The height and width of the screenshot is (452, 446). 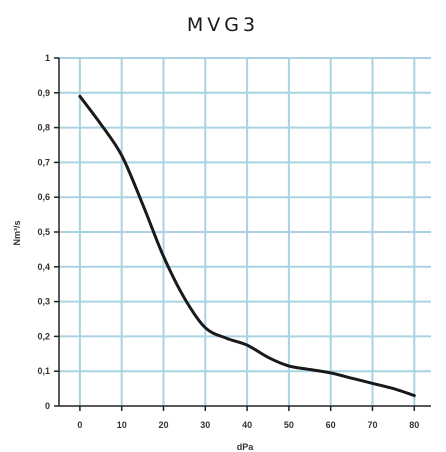 What do you see at coordinates (372, 425) in the screenshot?
I see `x-tick-label: 70` at bounding box center [372, 425].